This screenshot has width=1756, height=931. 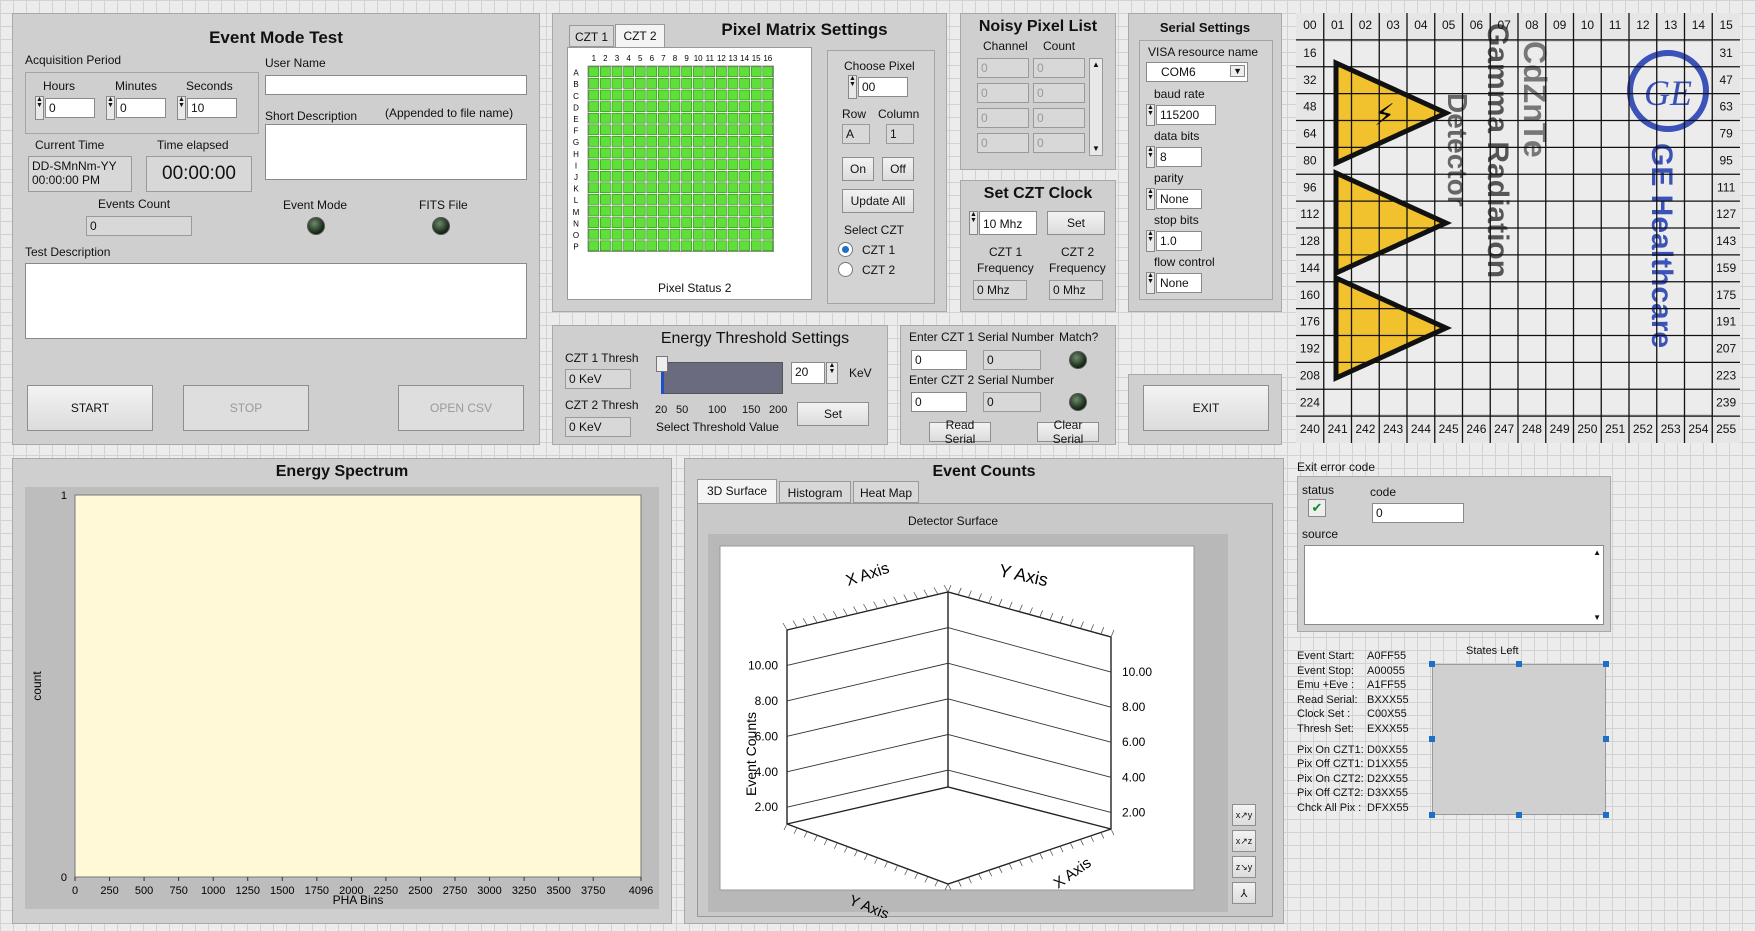 I want to click on czt2-radio, so click(x=845, y=269).